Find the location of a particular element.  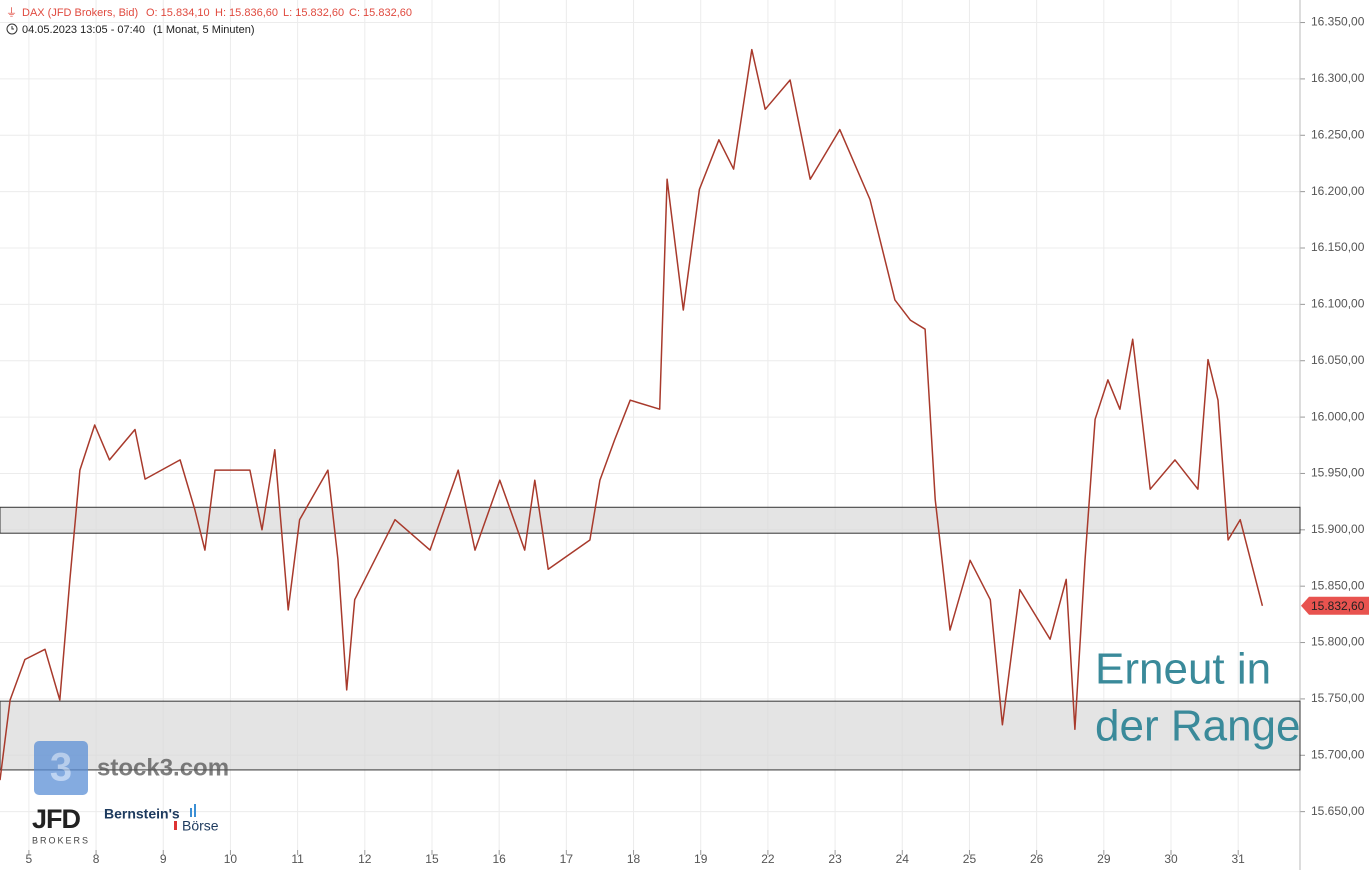

y-tick-label: 16.000,00 is located at coordinates (1338, 416).